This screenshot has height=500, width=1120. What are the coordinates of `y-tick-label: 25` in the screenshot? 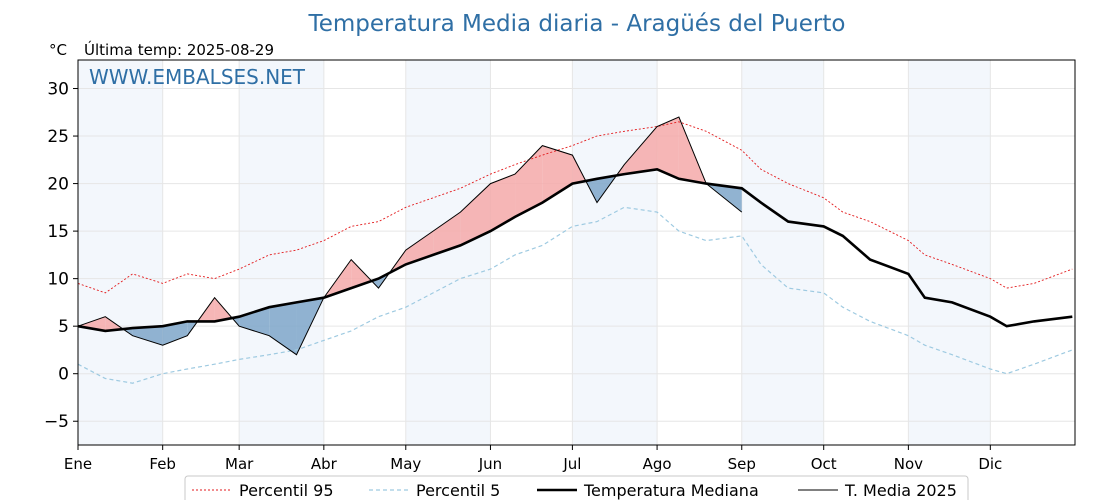 It's located at (58, 137).